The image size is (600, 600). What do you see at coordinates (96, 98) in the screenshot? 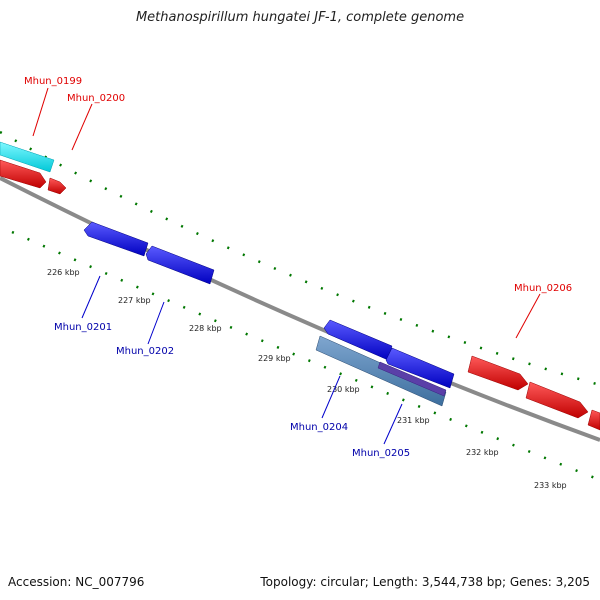
I see `gene-label-mhun-0200: Mhun_0200` at bounding box center [96, 98].